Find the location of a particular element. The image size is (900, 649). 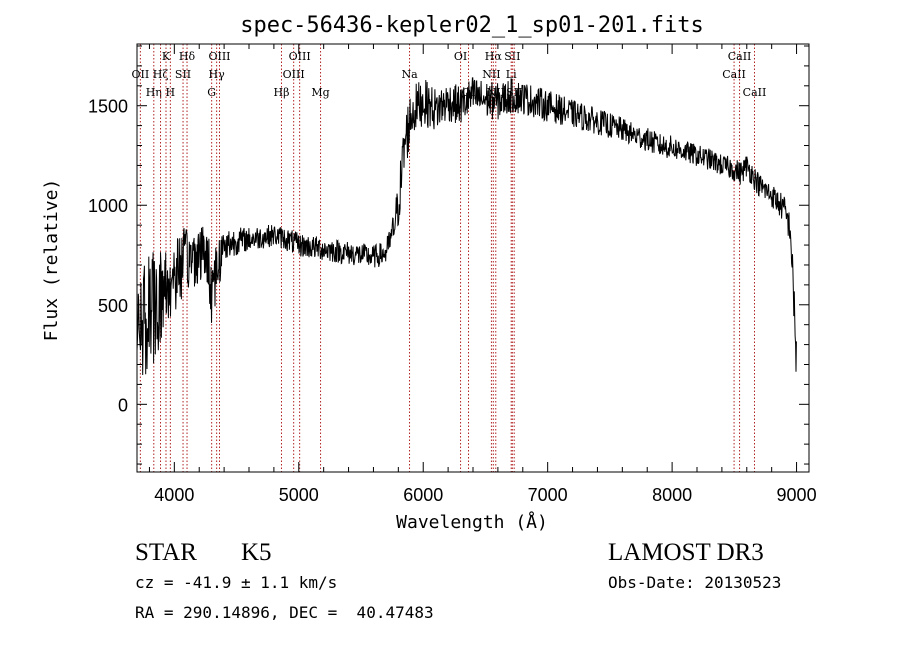

survey-name: LAMOST DR3 is located at coordinates (686, 552).